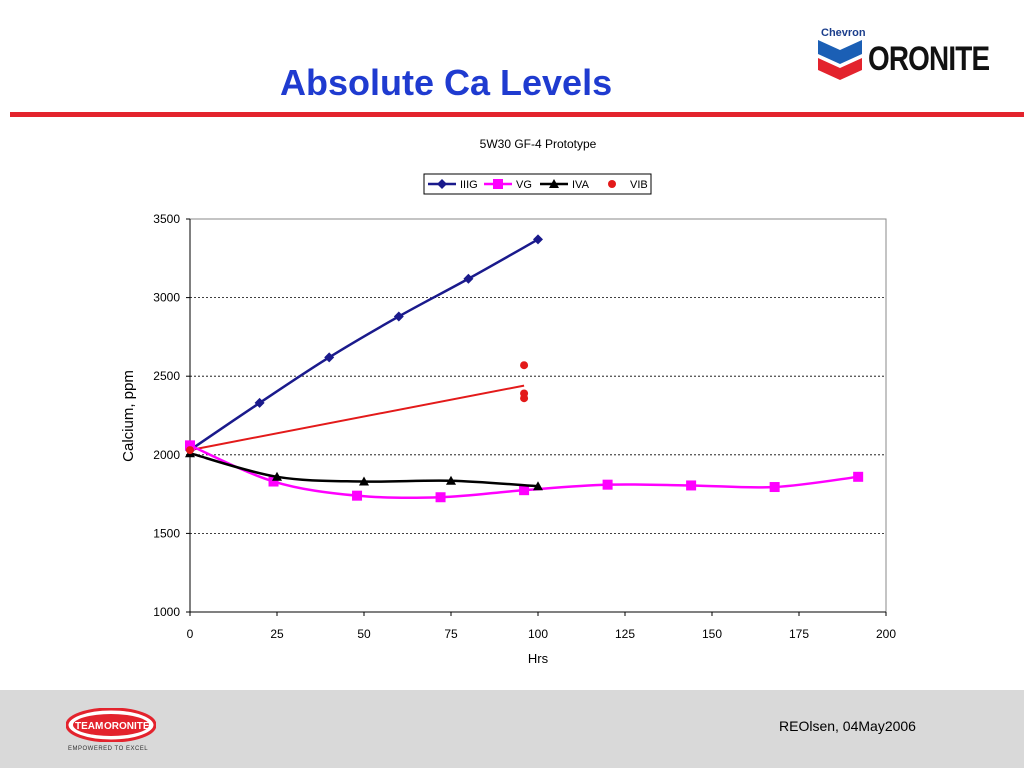  Describe the element at coordinates (166, 612) in the screenshot. I see `y-tick-label: 1000` at that location.